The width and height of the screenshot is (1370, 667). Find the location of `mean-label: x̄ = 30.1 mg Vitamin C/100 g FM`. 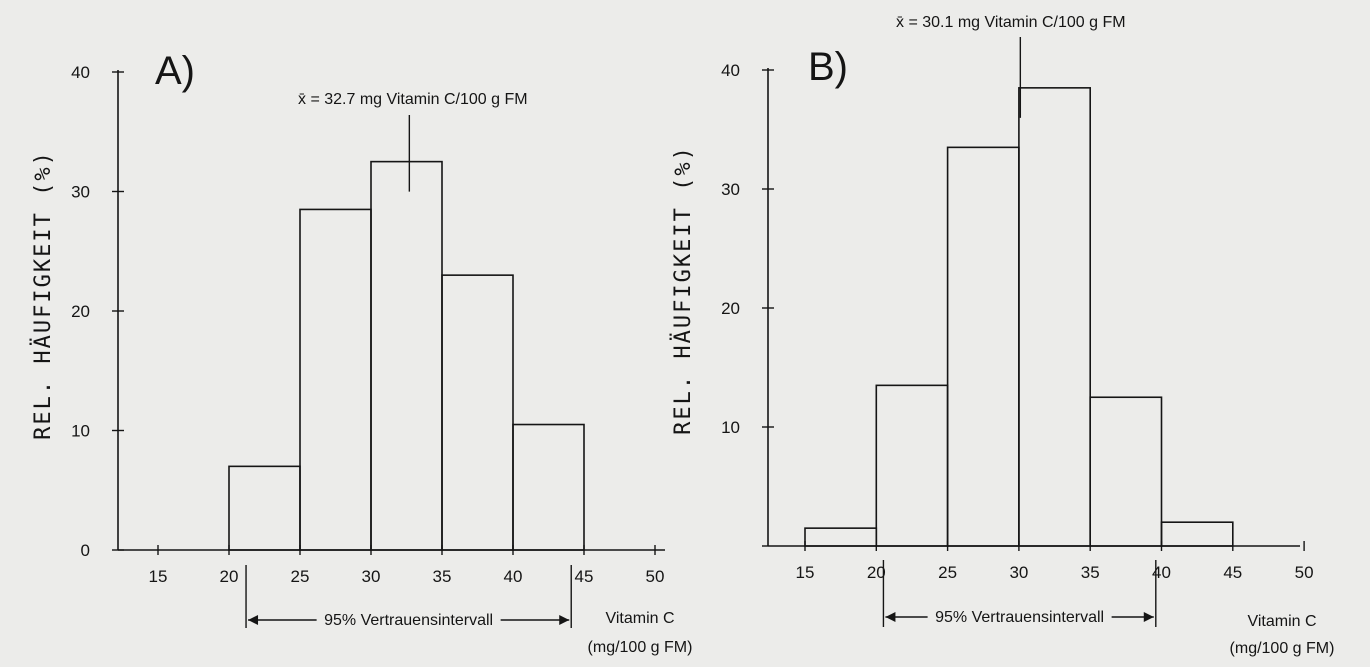

mean-label: x̄ = 30.1 mg Vitamin C/100 g FM is located at coordinates (1011, 22).